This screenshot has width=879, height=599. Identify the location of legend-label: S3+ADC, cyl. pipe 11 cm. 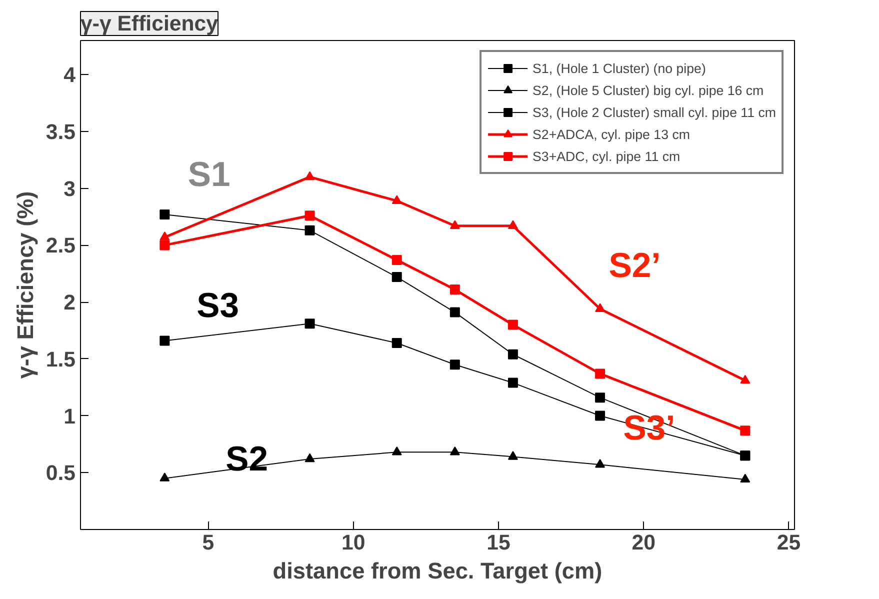
(606, 156).